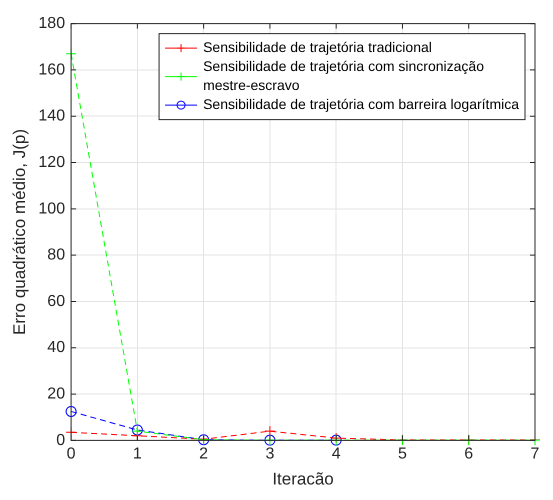 This screenshot has height=500, width=553. What do you see at coordinates (269, 453) in the screenshot?
I see `x-tick-label: 3` at bounding box center [269, 453].